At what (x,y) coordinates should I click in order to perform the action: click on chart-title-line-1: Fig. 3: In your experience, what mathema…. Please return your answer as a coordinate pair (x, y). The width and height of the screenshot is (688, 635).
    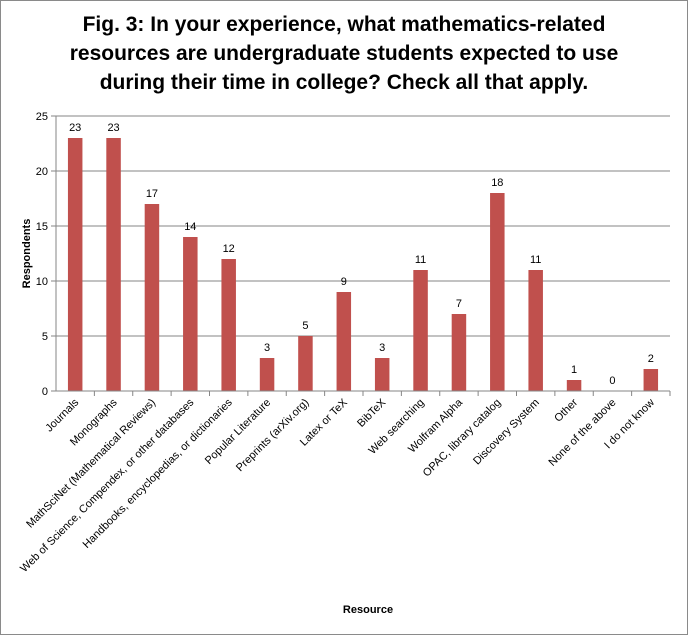
    Looking at the image, I should click on (344, 24).